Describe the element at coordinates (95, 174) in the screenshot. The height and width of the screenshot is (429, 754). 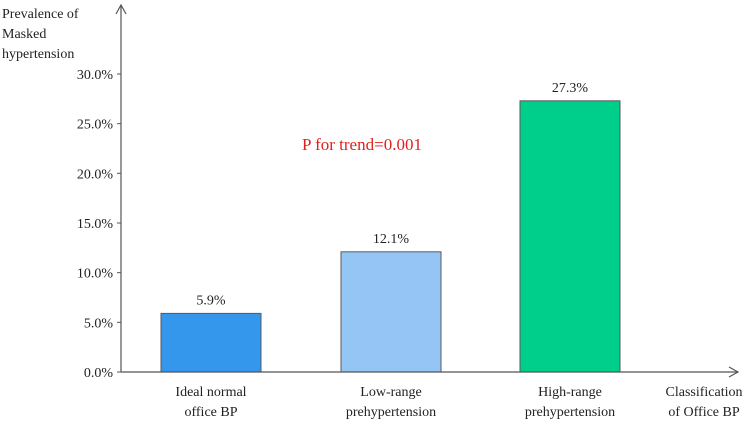
I see `y-tick-label: 20.0%` at that location.